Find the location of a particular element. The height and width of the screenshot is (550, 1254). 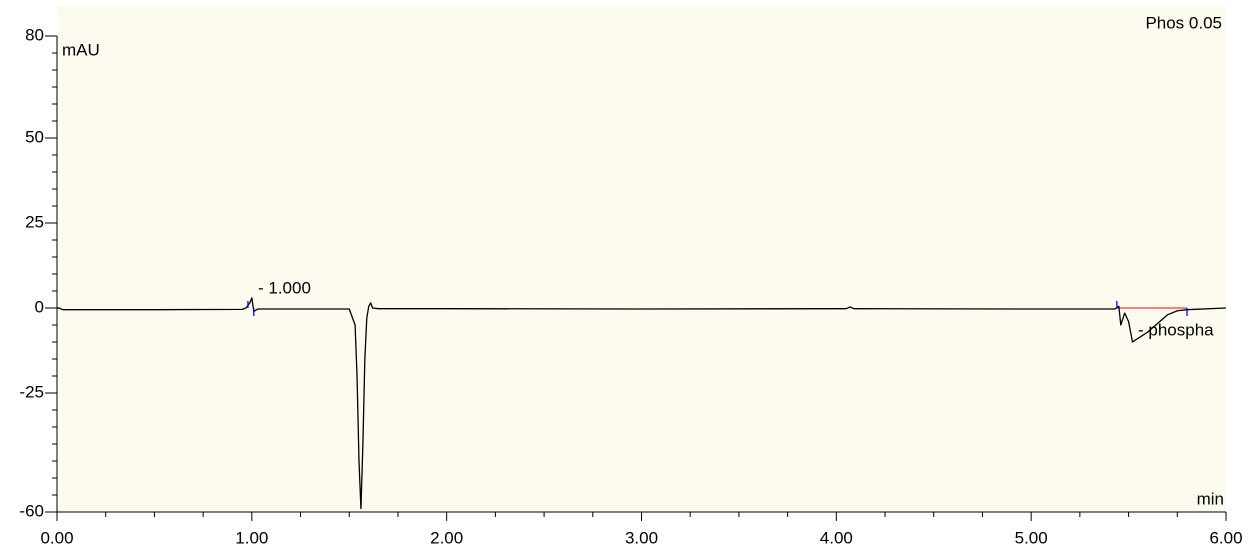

y-tick-label: -25 is located at coordinates (31, 391).